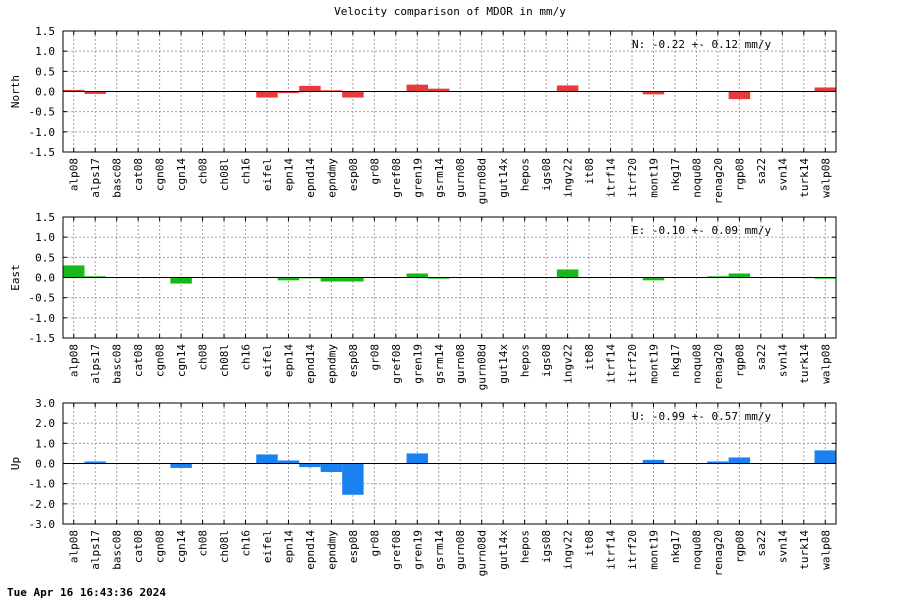 The image size is (900, 600). What do you see at coordinates (450, 11) in the screenshot?
I see `chart-title: Velocity comparison of MDOR in mm/y` at bounding box center [450, 11].